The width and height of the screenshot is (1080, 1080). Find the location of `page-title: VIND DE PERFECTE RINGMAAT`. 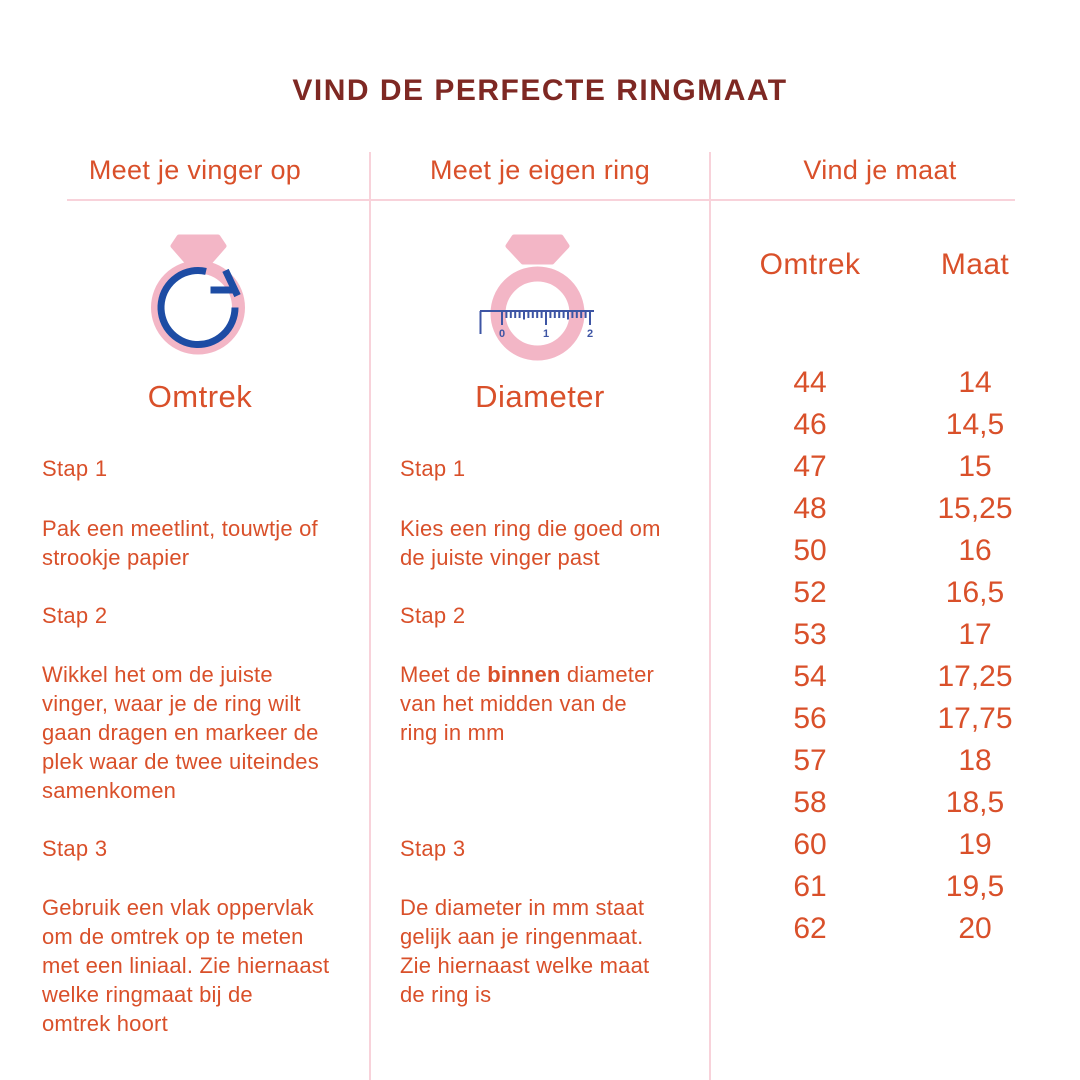

page-title: VIND DE PERFECTE RINGMAAT is located at coordinates (540, 90).